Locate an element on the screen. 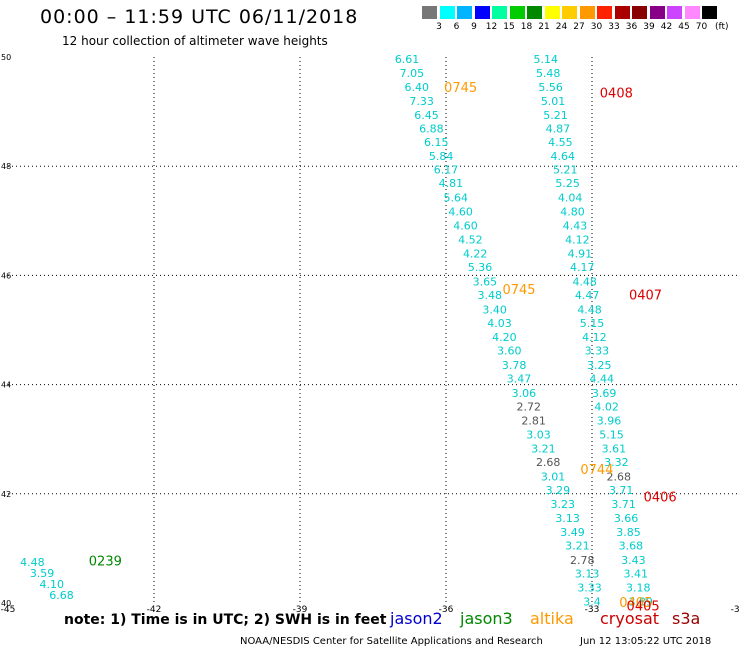  wave-height-value: 3.03 is located at coordinates (538, 434).